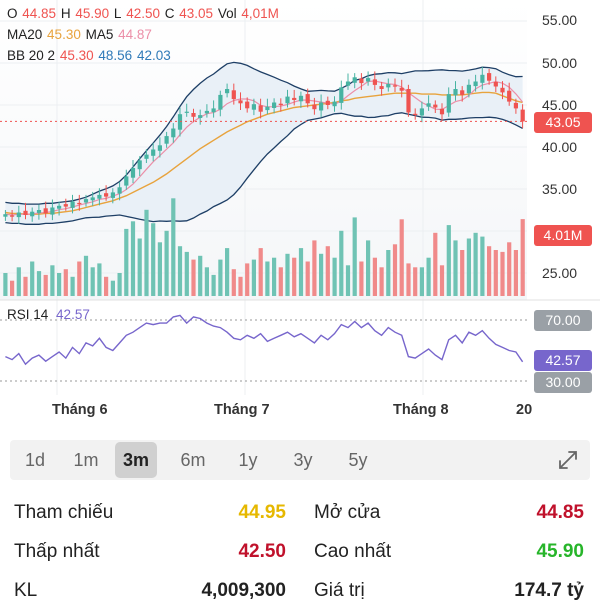  Describe the element at coordinates (80, 410) in the screenshot. I see `x-label-june: Tháng 6` at that location.